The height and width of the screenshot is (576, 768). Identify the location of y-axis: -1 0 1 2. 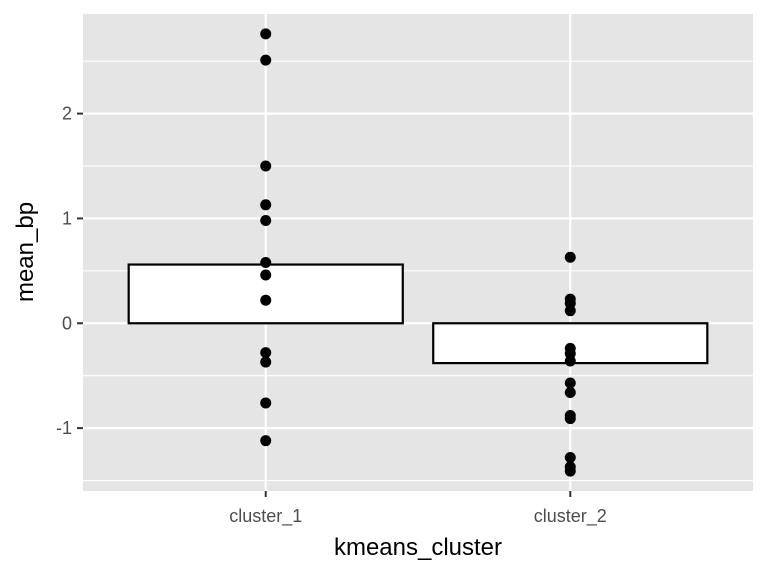
(69, 271).